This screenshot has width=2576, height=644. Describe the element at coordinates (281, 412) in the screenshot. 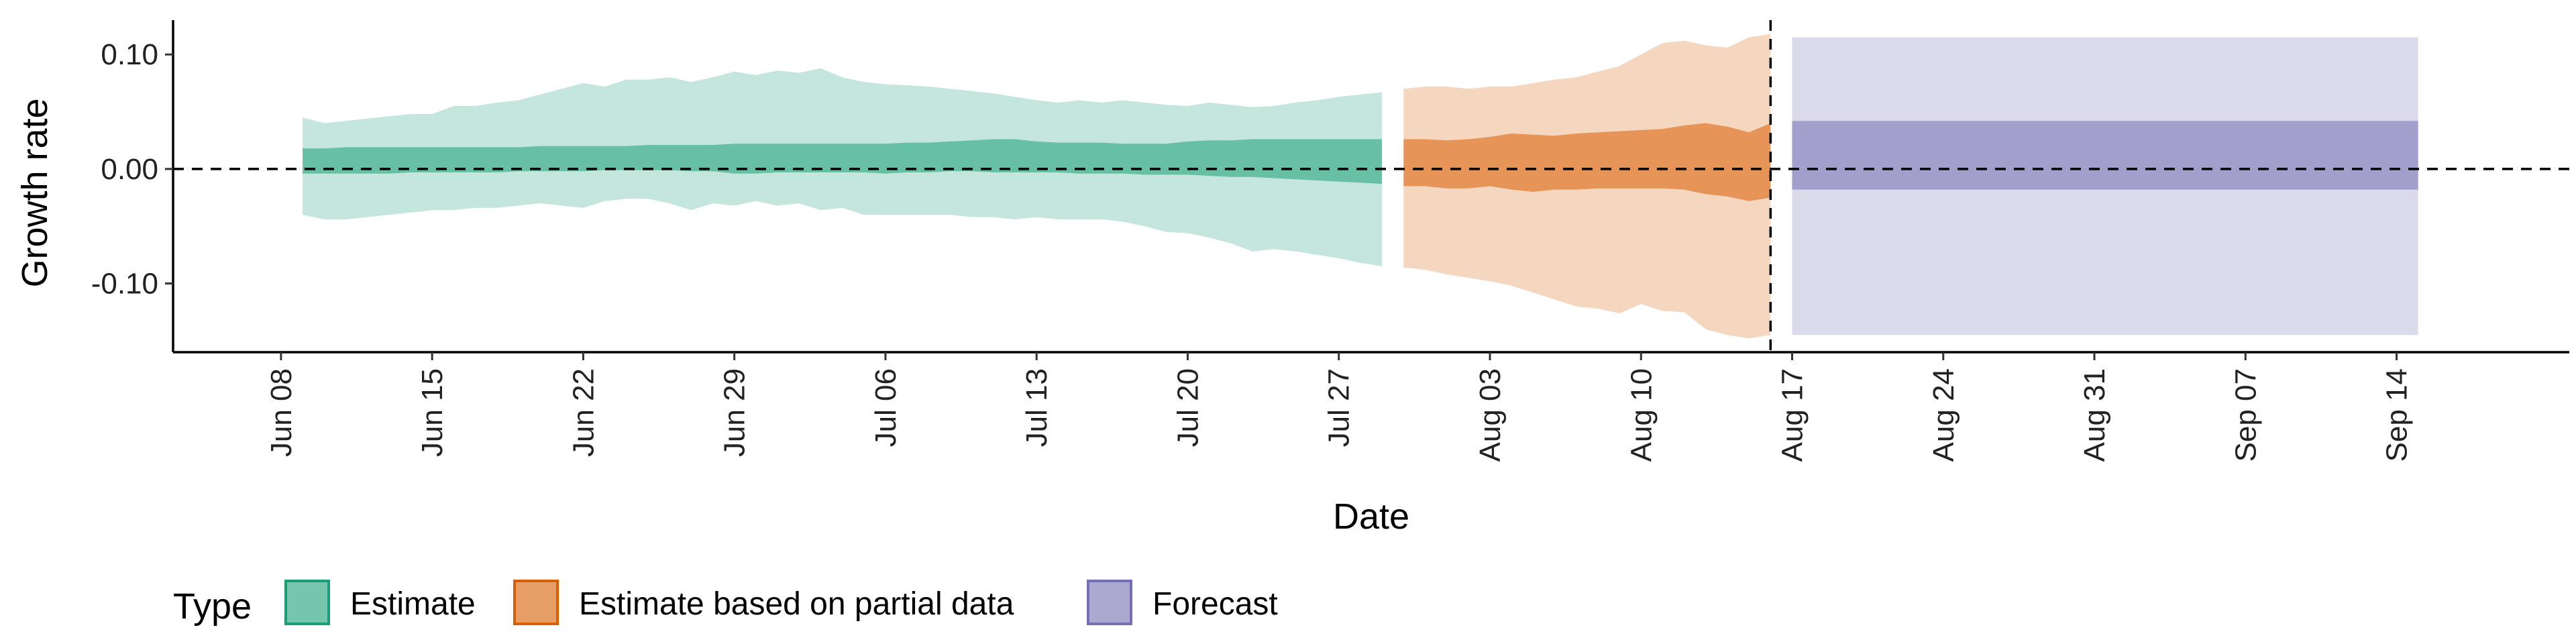

I see `x-tick-label: Jun 08` at that location.